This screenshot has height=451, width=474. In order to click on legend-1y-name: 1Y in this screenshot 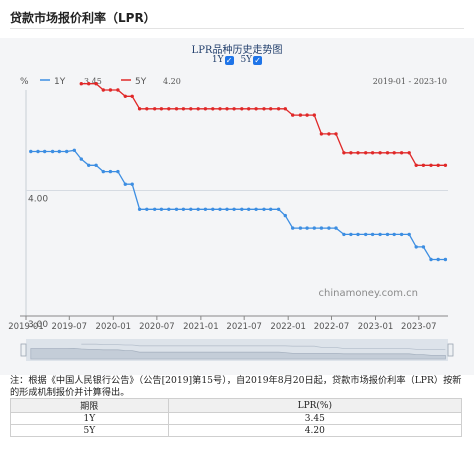, I will do `click(60, 82)`.